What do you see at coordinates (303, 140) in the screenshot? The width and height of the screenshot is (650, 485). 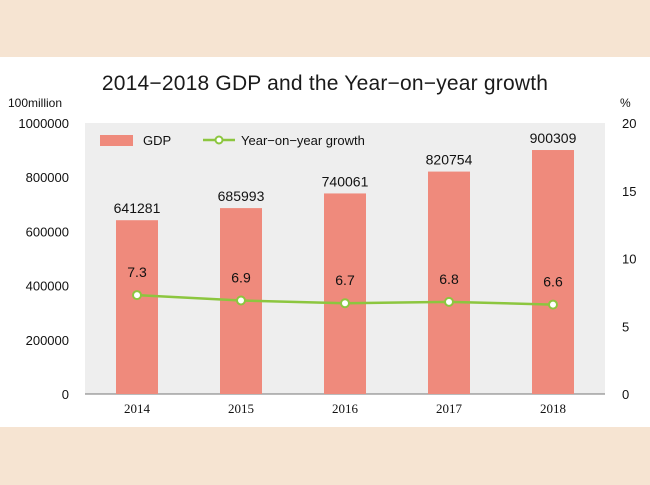 I see `legend-growth-label: Year−on−year growth` at bounding box center [303, 140].